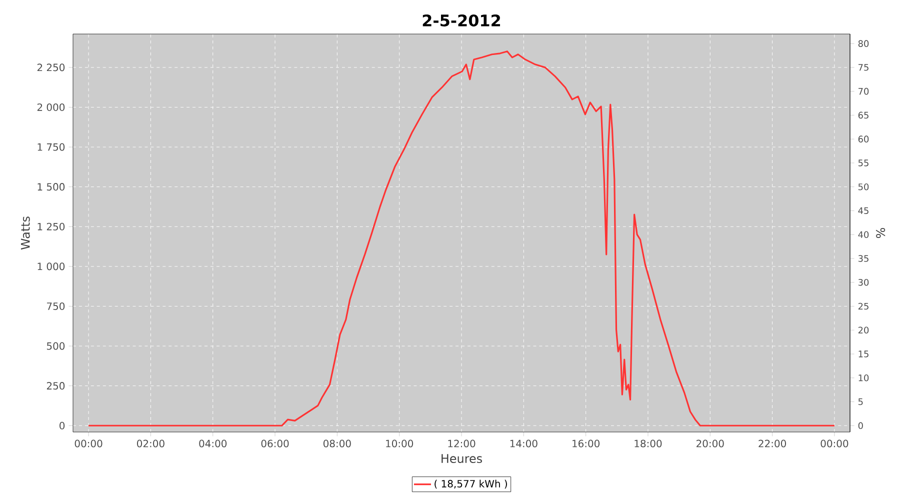  I want to click on y2-tick-label: 40, so click(863, 234).